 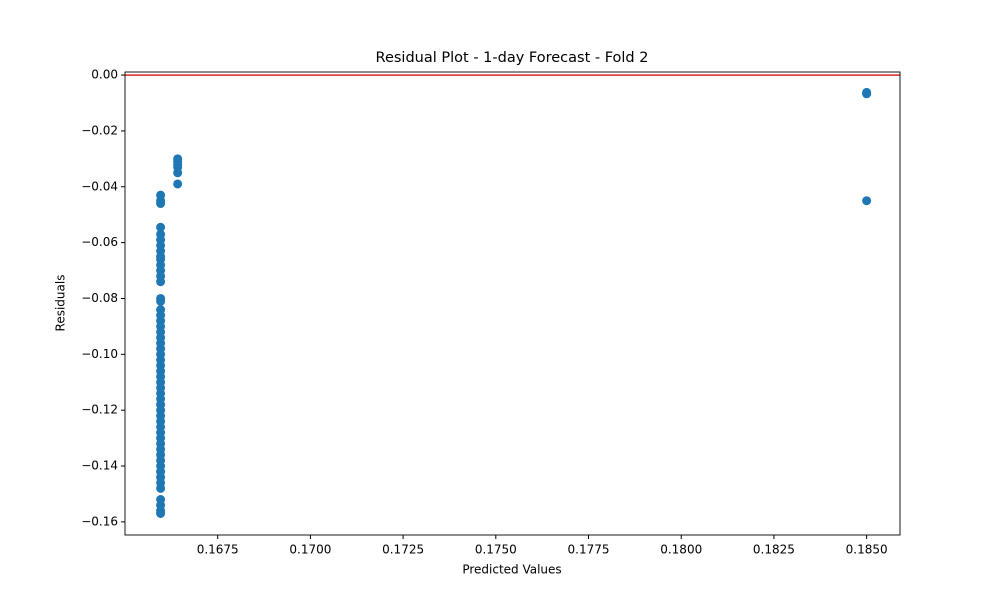 What do you see at coordinates (99, 354) in the screenshot?
I see `y-tick-label: −0.10` at bounding box center [99, 354].